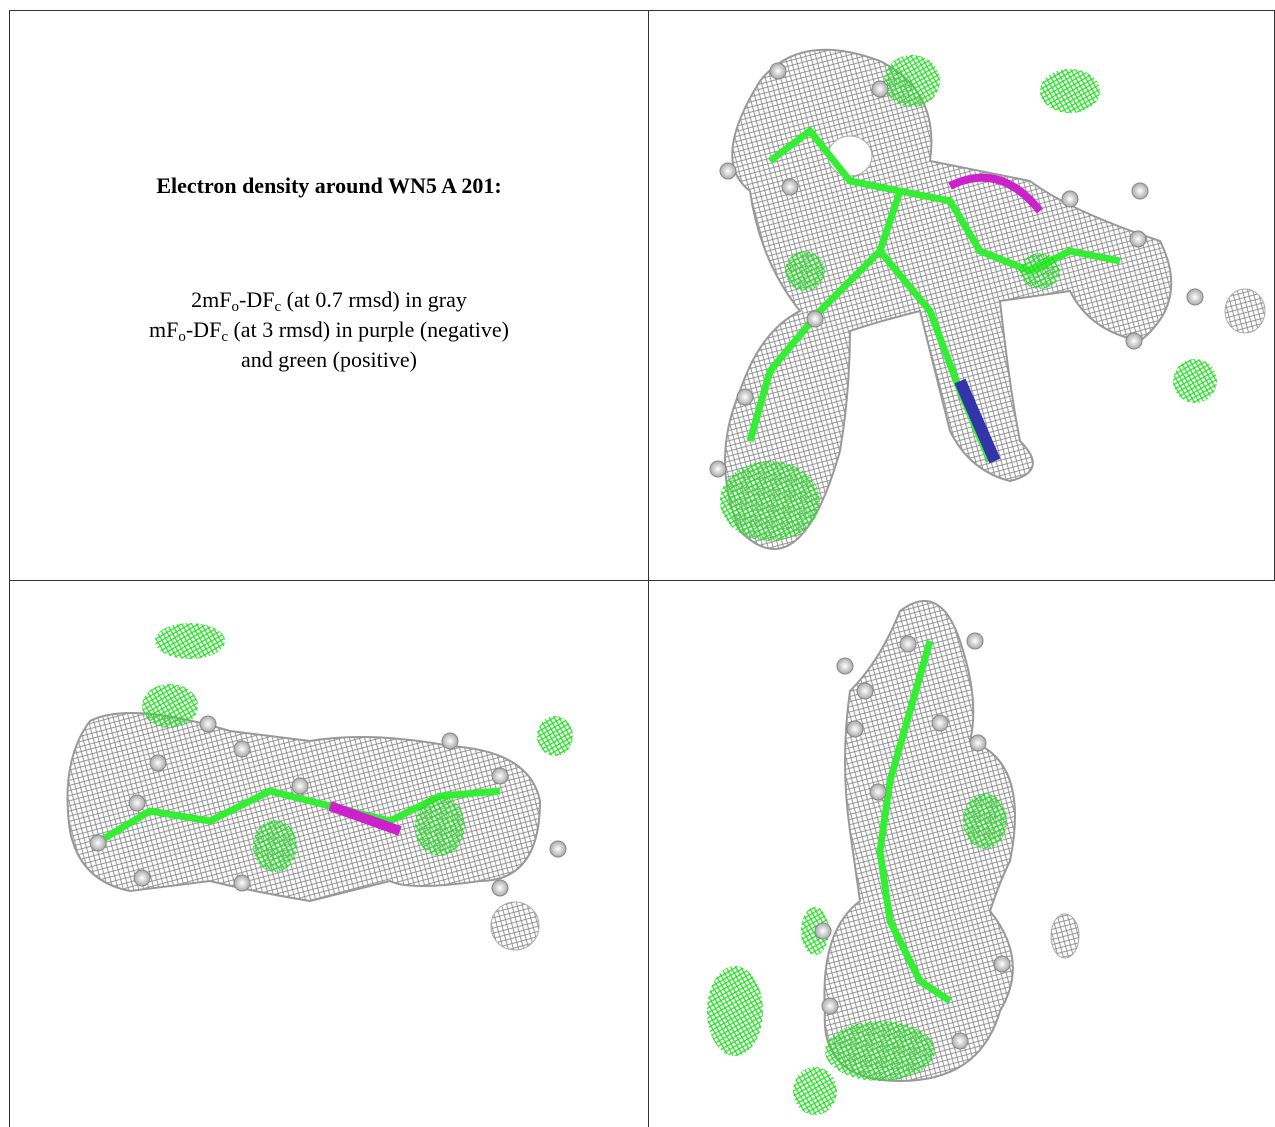 The width and height of the screenshot is (1275, 1127). I want to click on caption-text: 2mF, so click(211, 299).